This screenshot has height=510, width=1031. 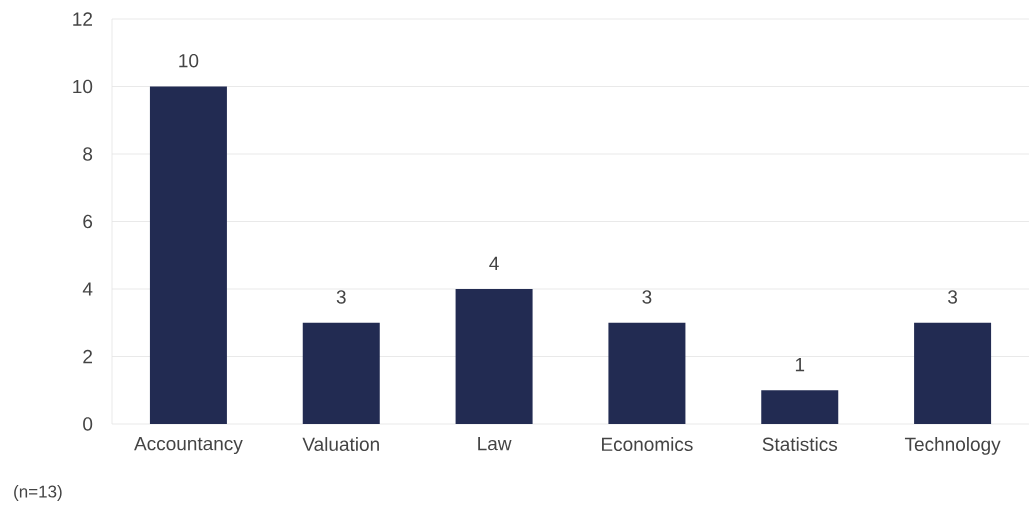 I want to click on x-tick-label: Statistics, so click(x=800, y=444).